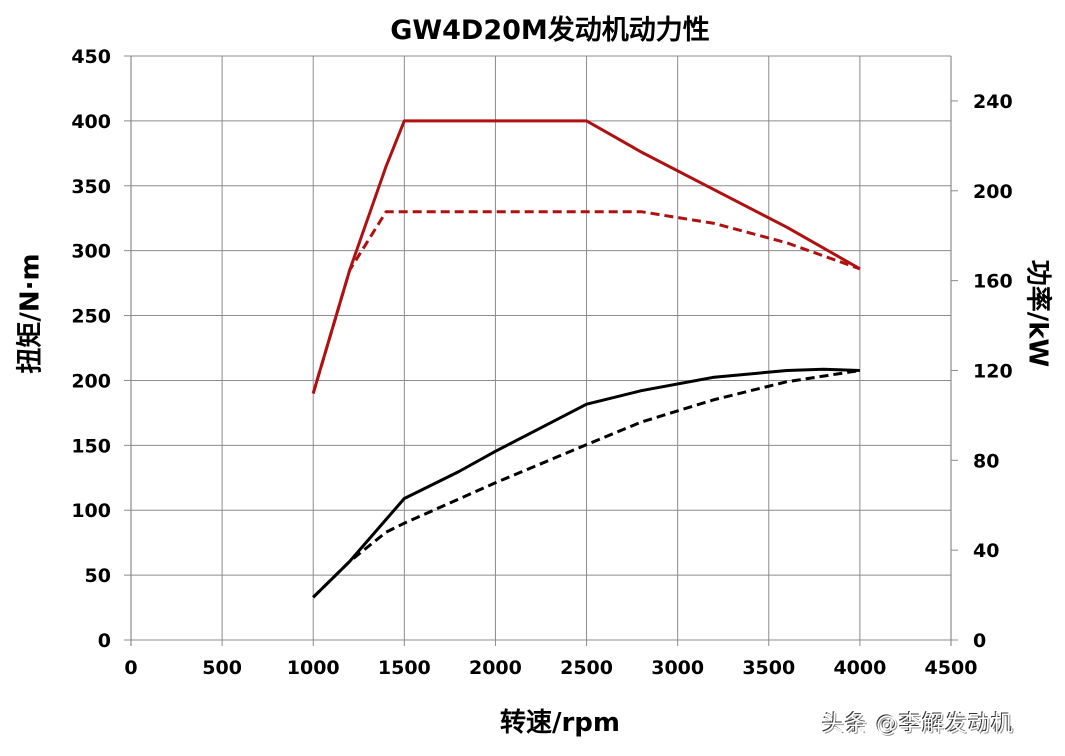 This screenshot has height=756, width=1065. What do you see at coordinates (30, 313) in the screenshot?
I see `y-axis-left-label: 扭矩/N·m` at bounding box center [30, 313].